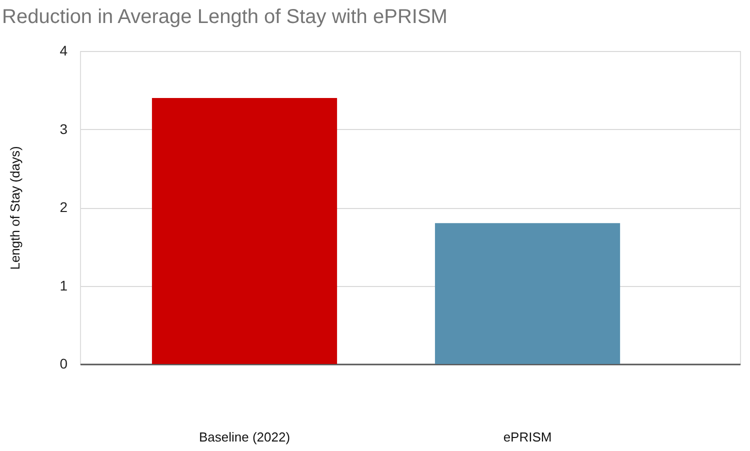 The height and width of the screenshot is (451, 750). I want to click on y-tick-label: 4, so click(64, 50).